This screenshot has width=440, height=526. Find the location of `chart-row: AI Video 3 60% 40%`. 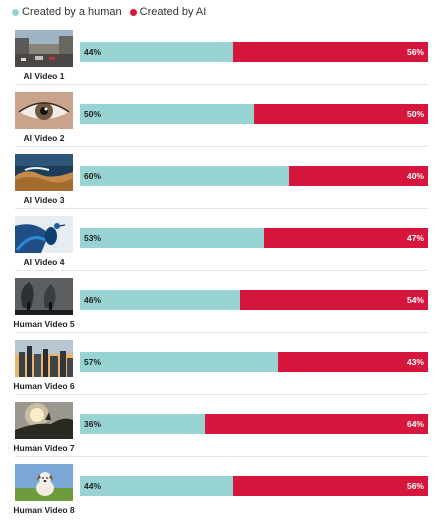

chart-row: AI Video 3 60% 40% is located at coordinates (220, 185).